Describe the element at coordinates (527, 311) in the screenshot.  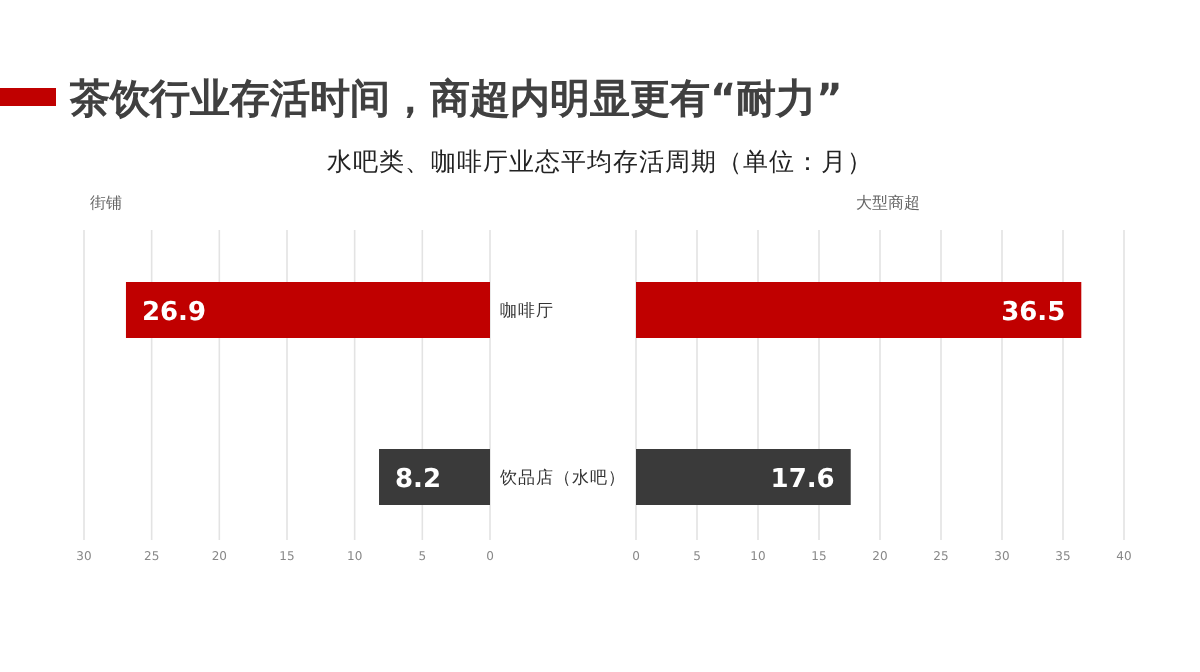
I see `y-tick-label: 咖啡厅` at that location.